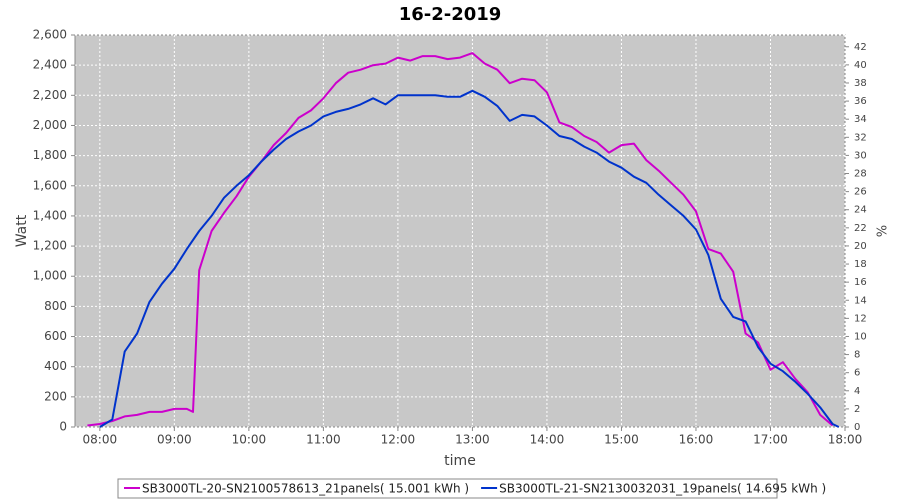 The height and width of the screenshot is (504, 900). I want to click on x-tick-label: 17:00, so click(770, 440).